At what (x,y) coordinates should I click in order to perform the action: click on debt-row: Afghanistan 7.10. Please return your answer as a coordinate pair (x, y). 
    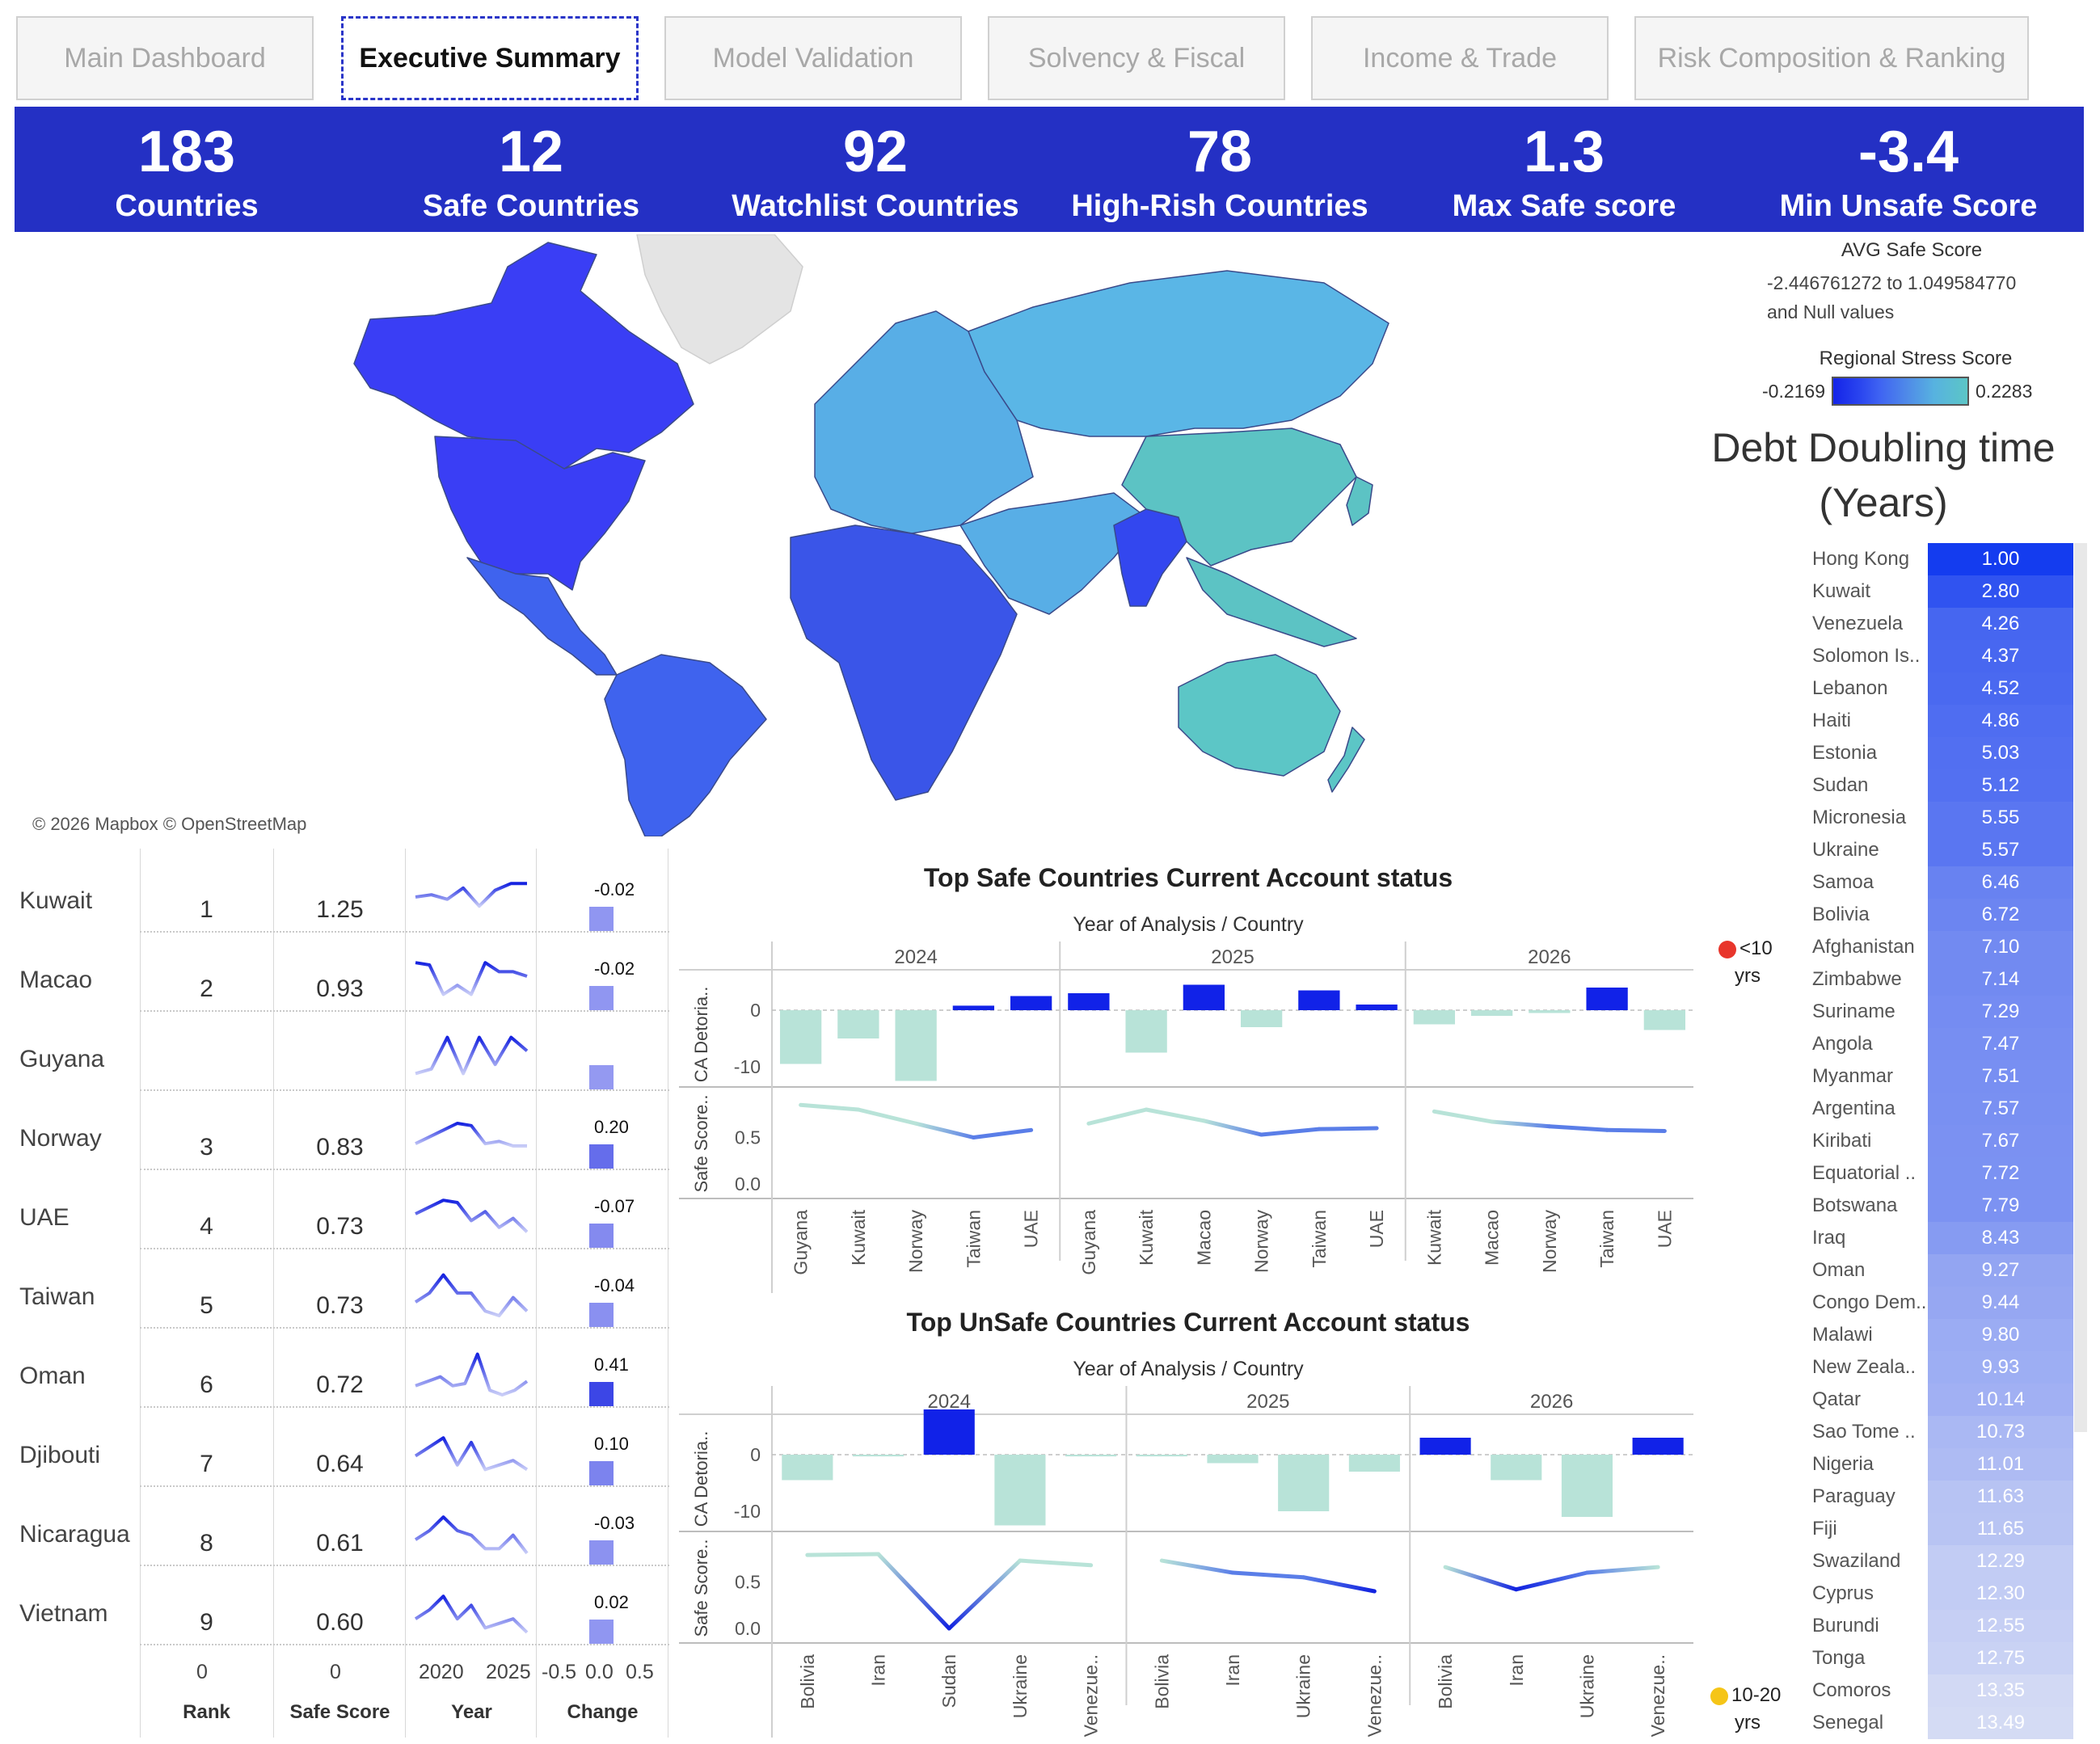
    Looking at the image, I should click on (1940, 947).